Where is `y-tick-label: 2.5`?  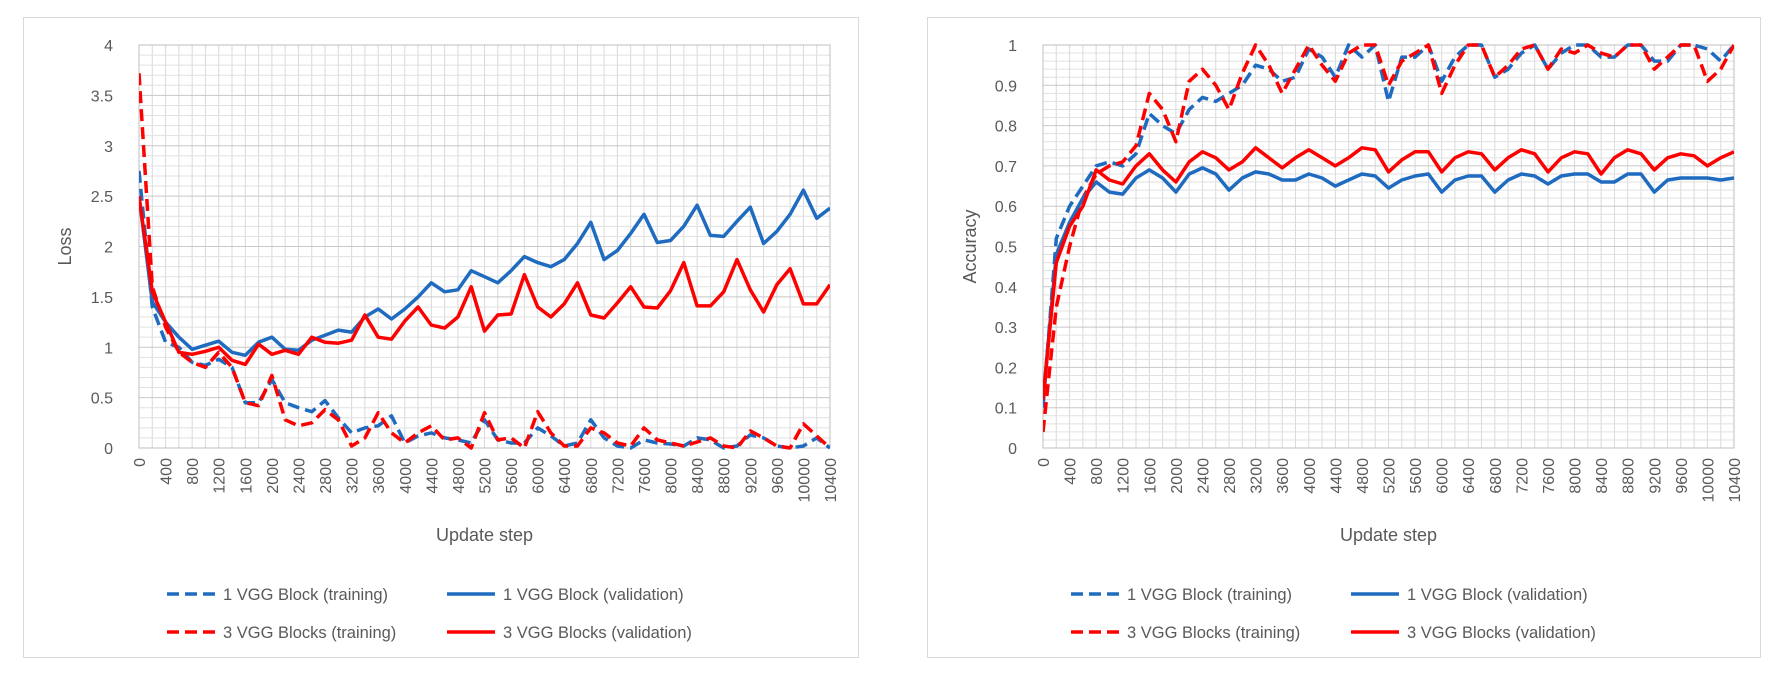 y-tick-label: 2.5 is located at coordinates (102, 197).